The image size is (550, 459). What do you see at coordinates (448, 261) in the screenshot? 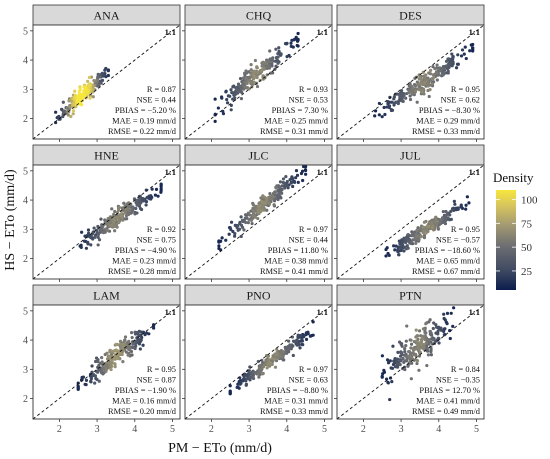
I see `stat-mae: MAE = 0.65 mm/d` at bounding box center [448, 261].